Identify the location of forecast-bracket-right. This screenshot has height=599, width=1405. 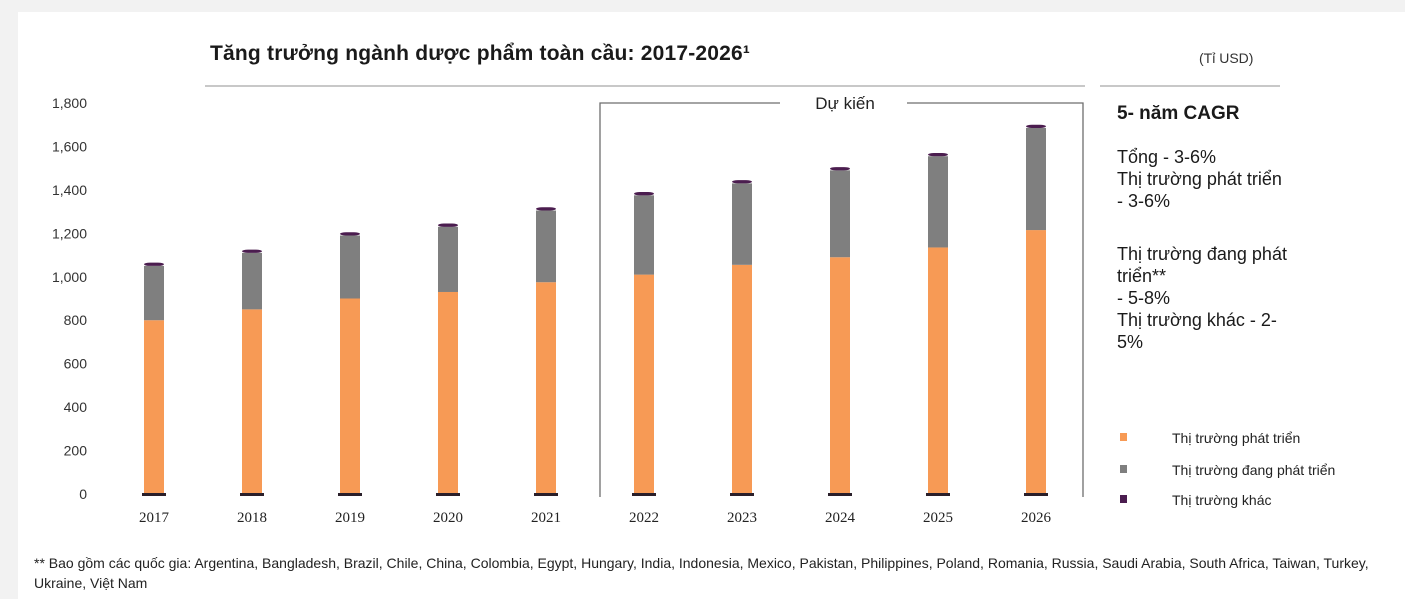
(995, 299).